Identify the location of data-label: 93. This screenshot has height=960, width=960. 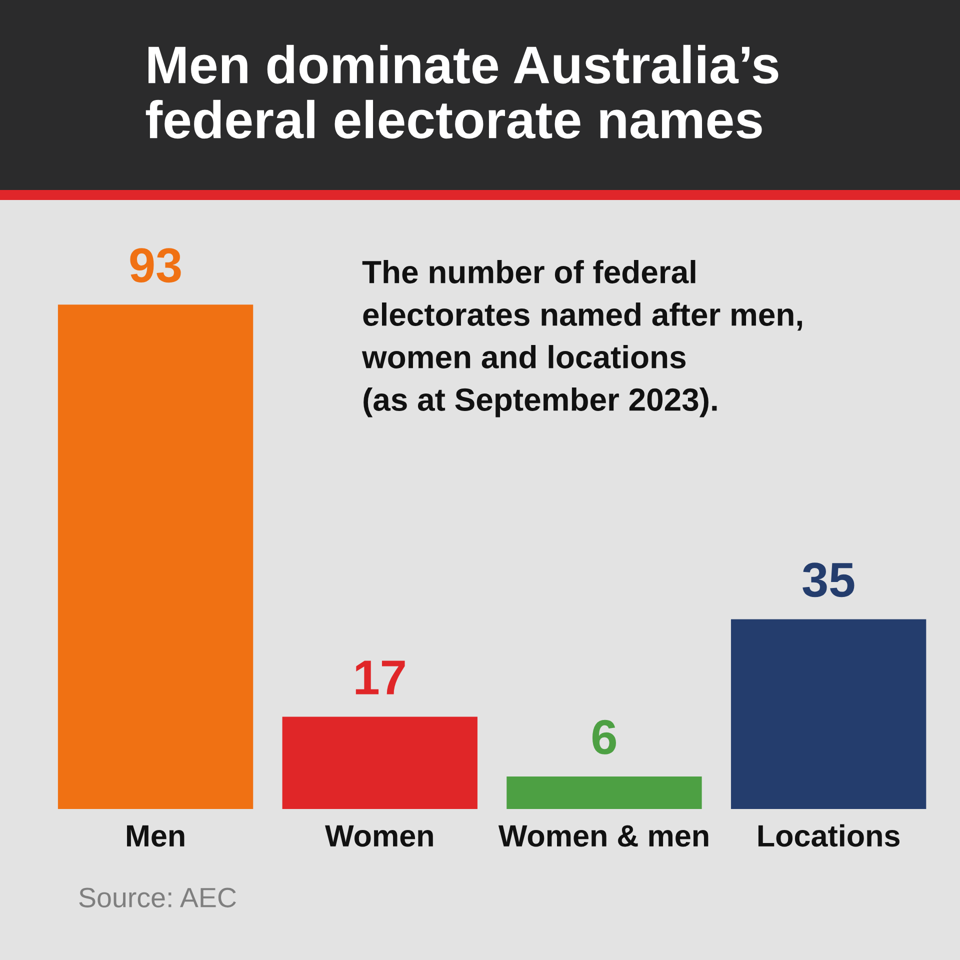
(155, 265).